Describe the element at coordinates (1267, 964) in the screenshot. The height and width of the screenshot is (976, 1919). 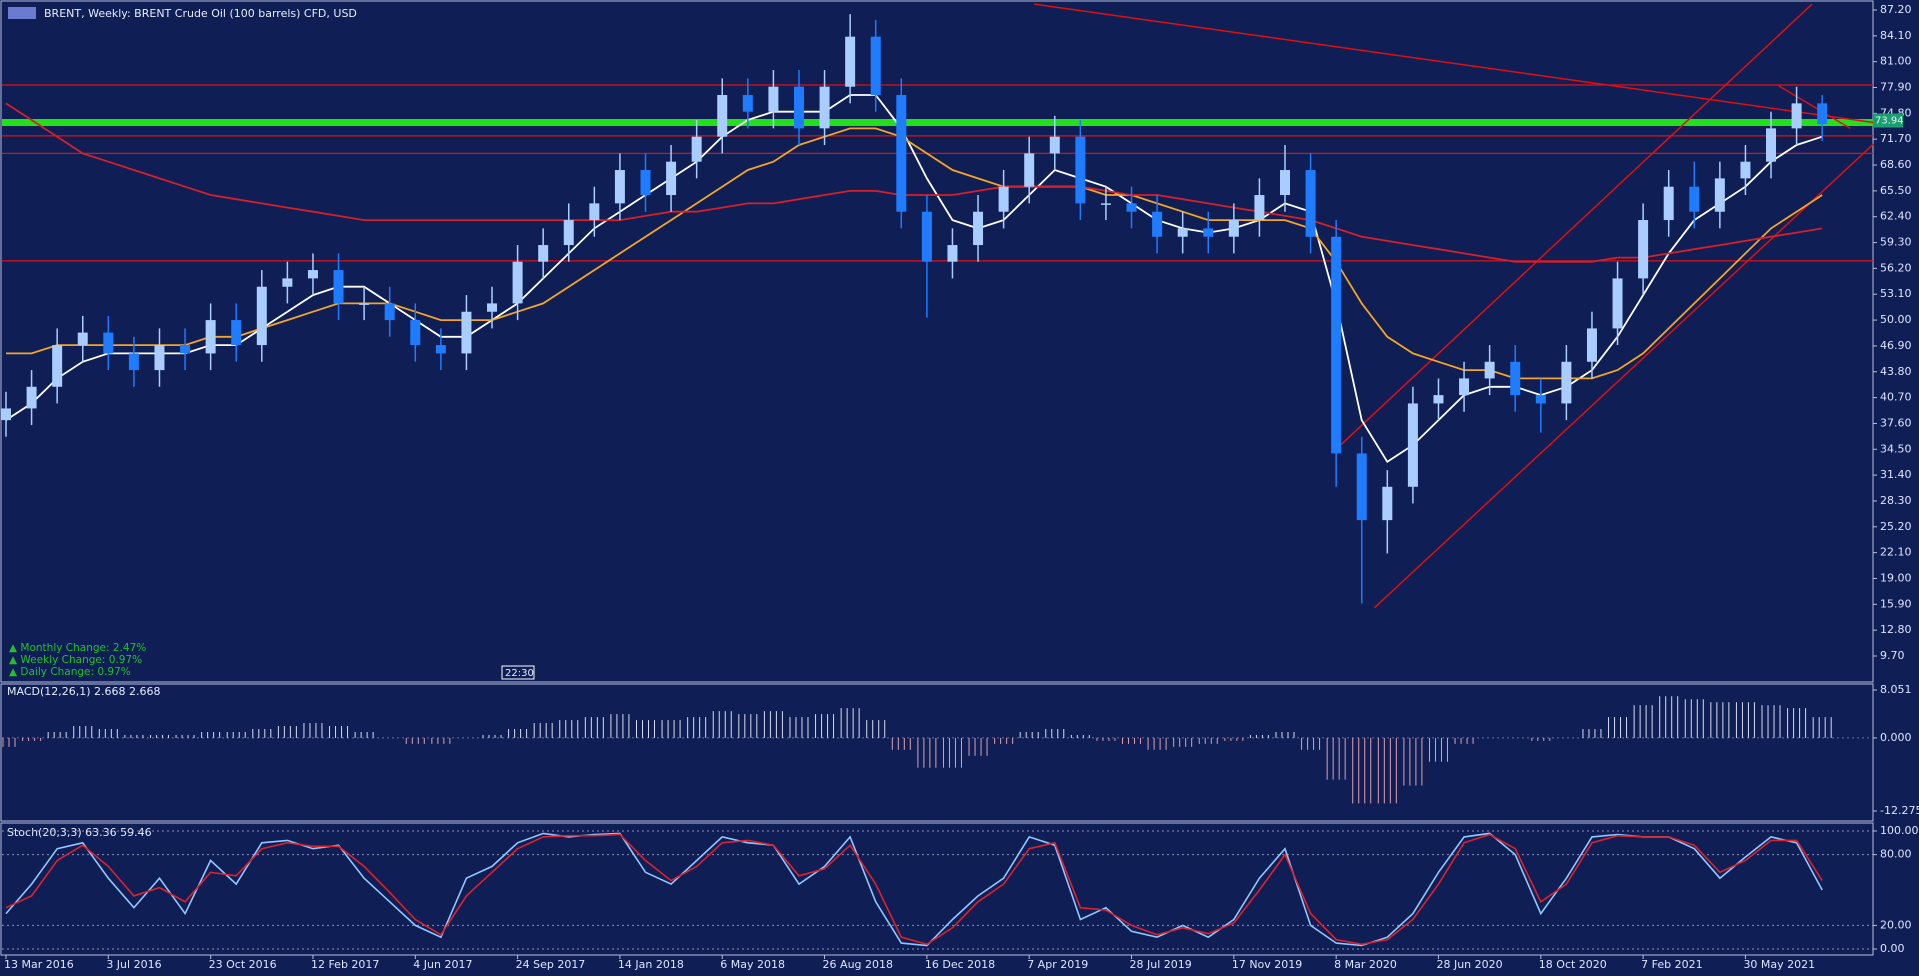
I see `x-tick-label: 17 Nov 2019` at that location.